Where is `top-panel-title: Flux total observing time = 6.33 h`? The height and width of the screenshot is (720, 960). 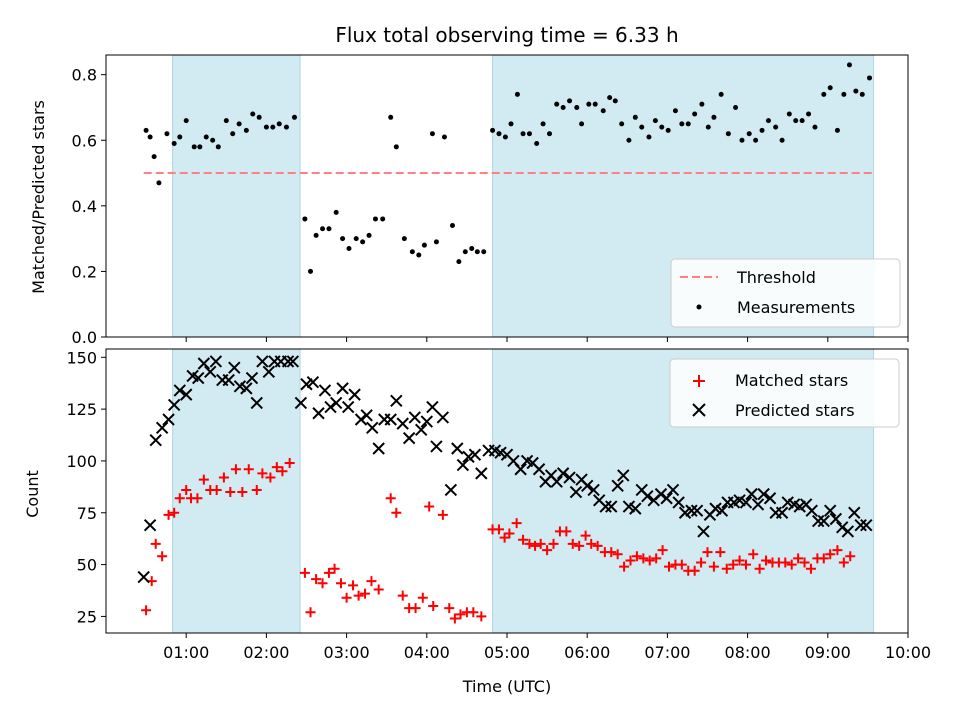 top-panel-title: Flux total observing time = 6.33 h is located at coordinates (506, 35).